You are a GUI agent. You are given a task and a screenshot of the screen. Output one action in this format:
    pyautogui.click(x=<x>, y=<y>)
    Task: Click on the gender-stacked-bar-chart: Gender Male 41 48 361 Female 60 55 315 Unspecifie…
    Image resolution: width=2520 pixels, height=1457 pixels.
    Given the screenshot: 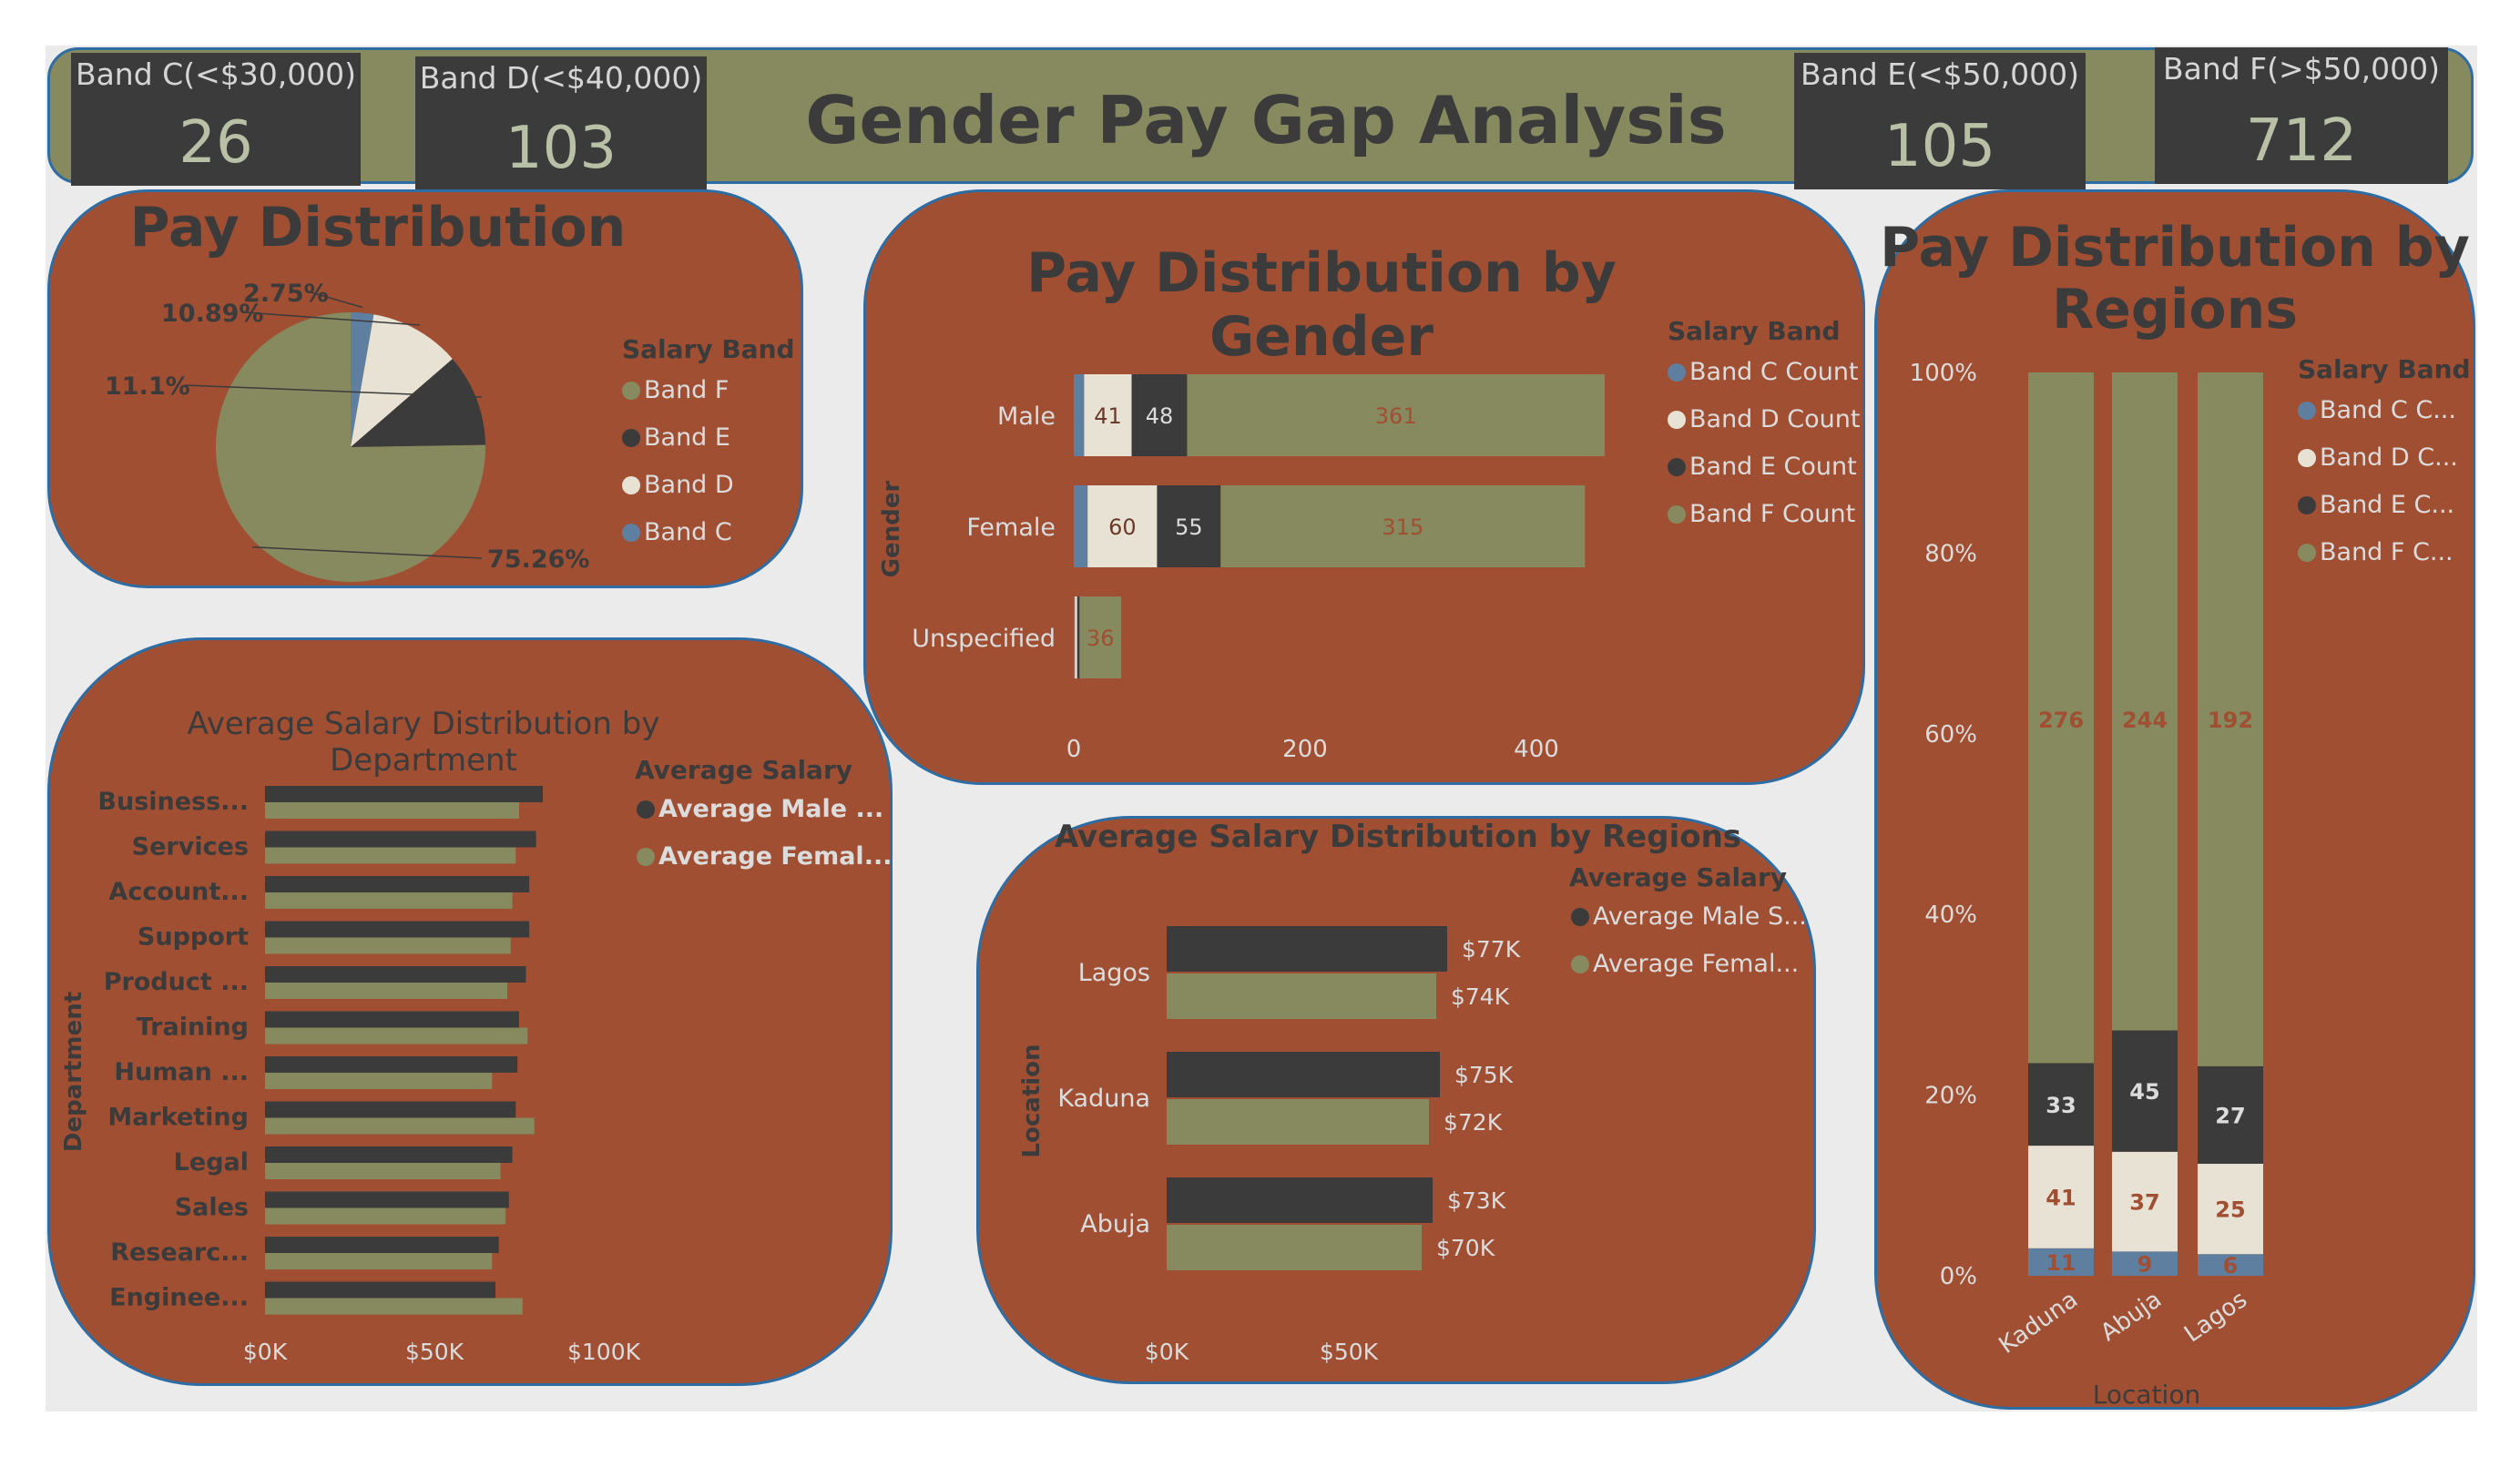 What is the action you would take?
    pyautogui.click(x=1241, y=569)
    